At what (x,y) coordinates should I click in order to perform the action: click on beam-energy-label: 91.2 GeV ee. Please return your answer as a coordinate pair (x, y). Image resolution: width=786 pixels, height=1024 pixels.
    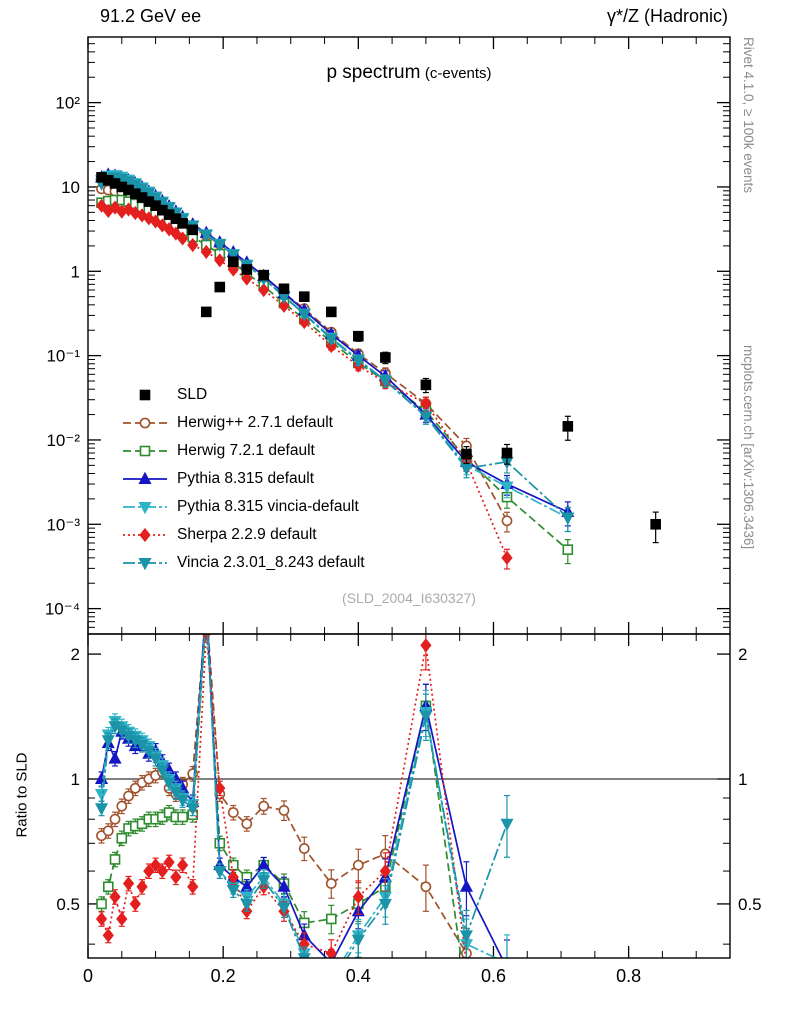
    Looking at the image, I should click on (151, 16).